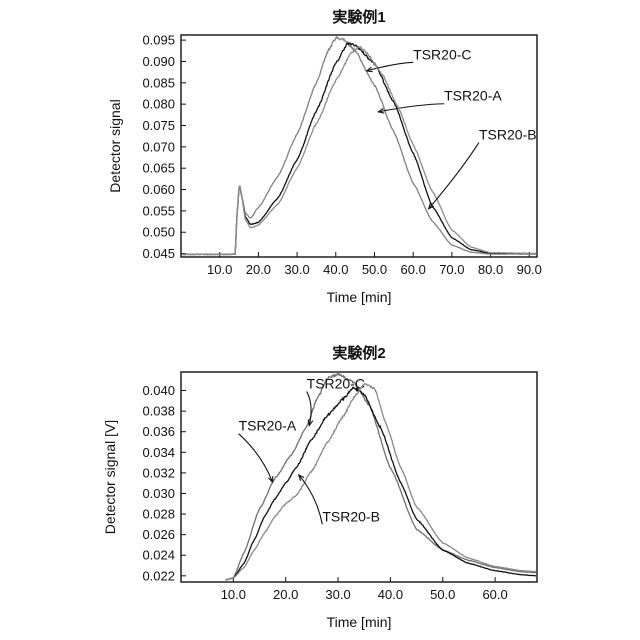 Image resolution: width=640 pixels, height=640 pixels. I want to click on y-axis-label: Detector signal, so click(115, 145).